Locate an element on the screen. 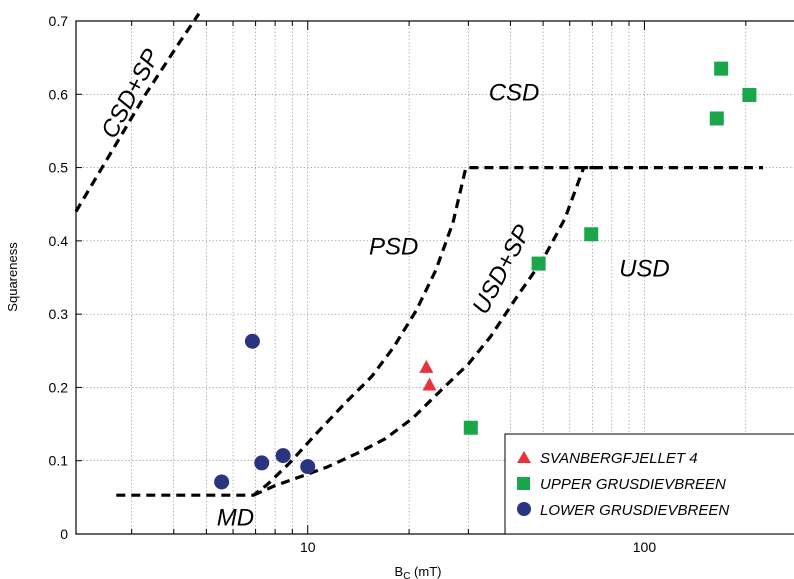 The width and height of the screenshot is (794, 579). y-tick-label: 0.4 is located at coordinates (59, 241).